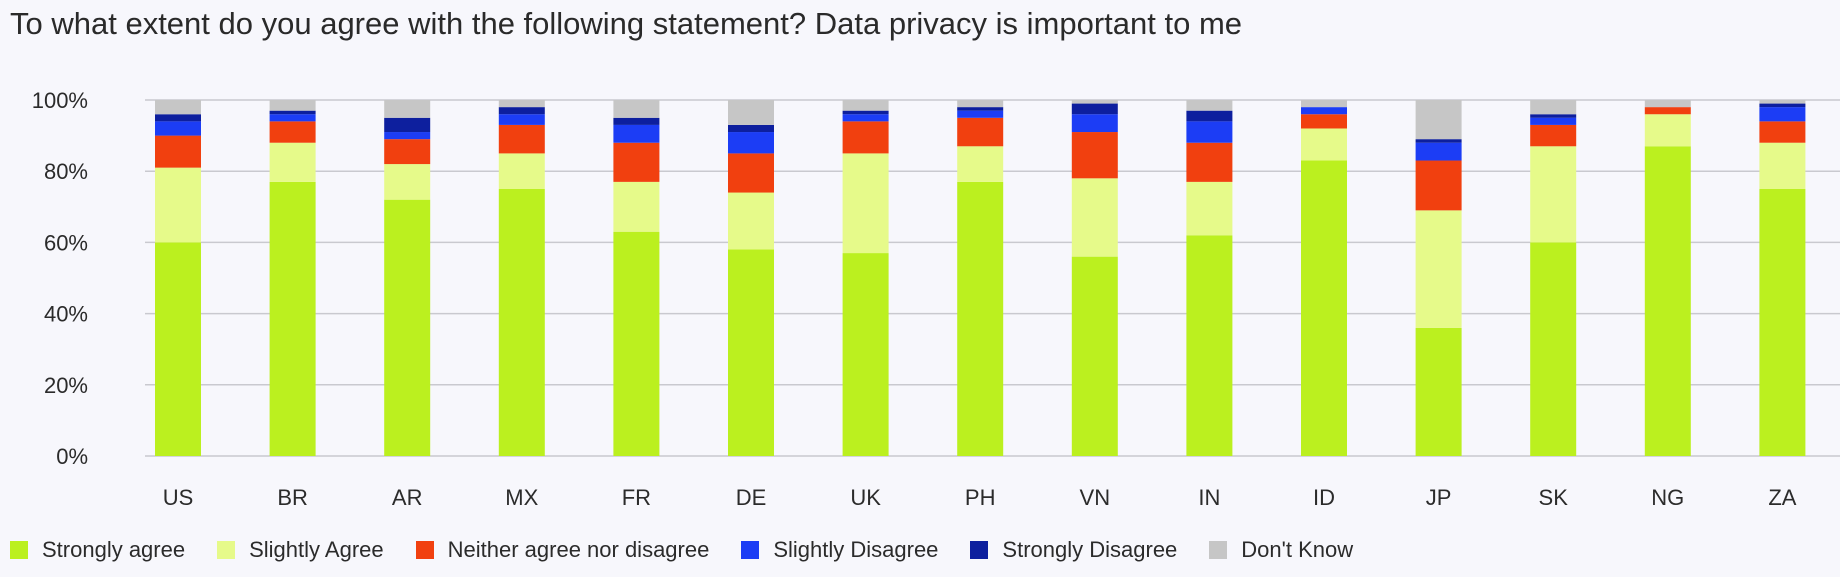 The height and width of the screenshot is (577, 1840). Describe the element at coordinates (66, 171) in the screenshot. I see `y-tick-label: 80%` at that location.